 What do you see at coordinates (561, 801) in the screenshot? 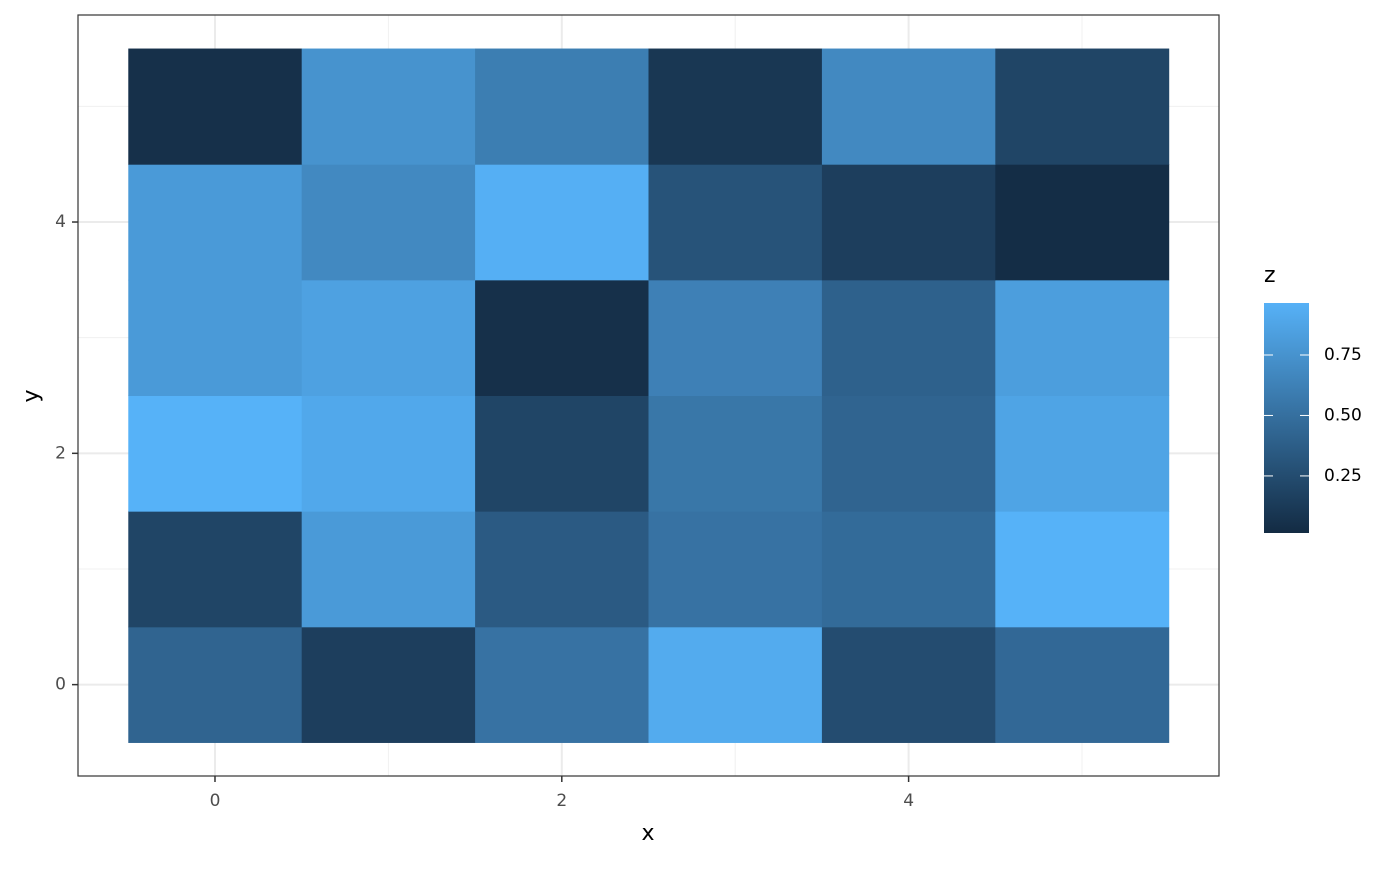
I see `x-tick-label: 2` at bounding box center [561, 801].